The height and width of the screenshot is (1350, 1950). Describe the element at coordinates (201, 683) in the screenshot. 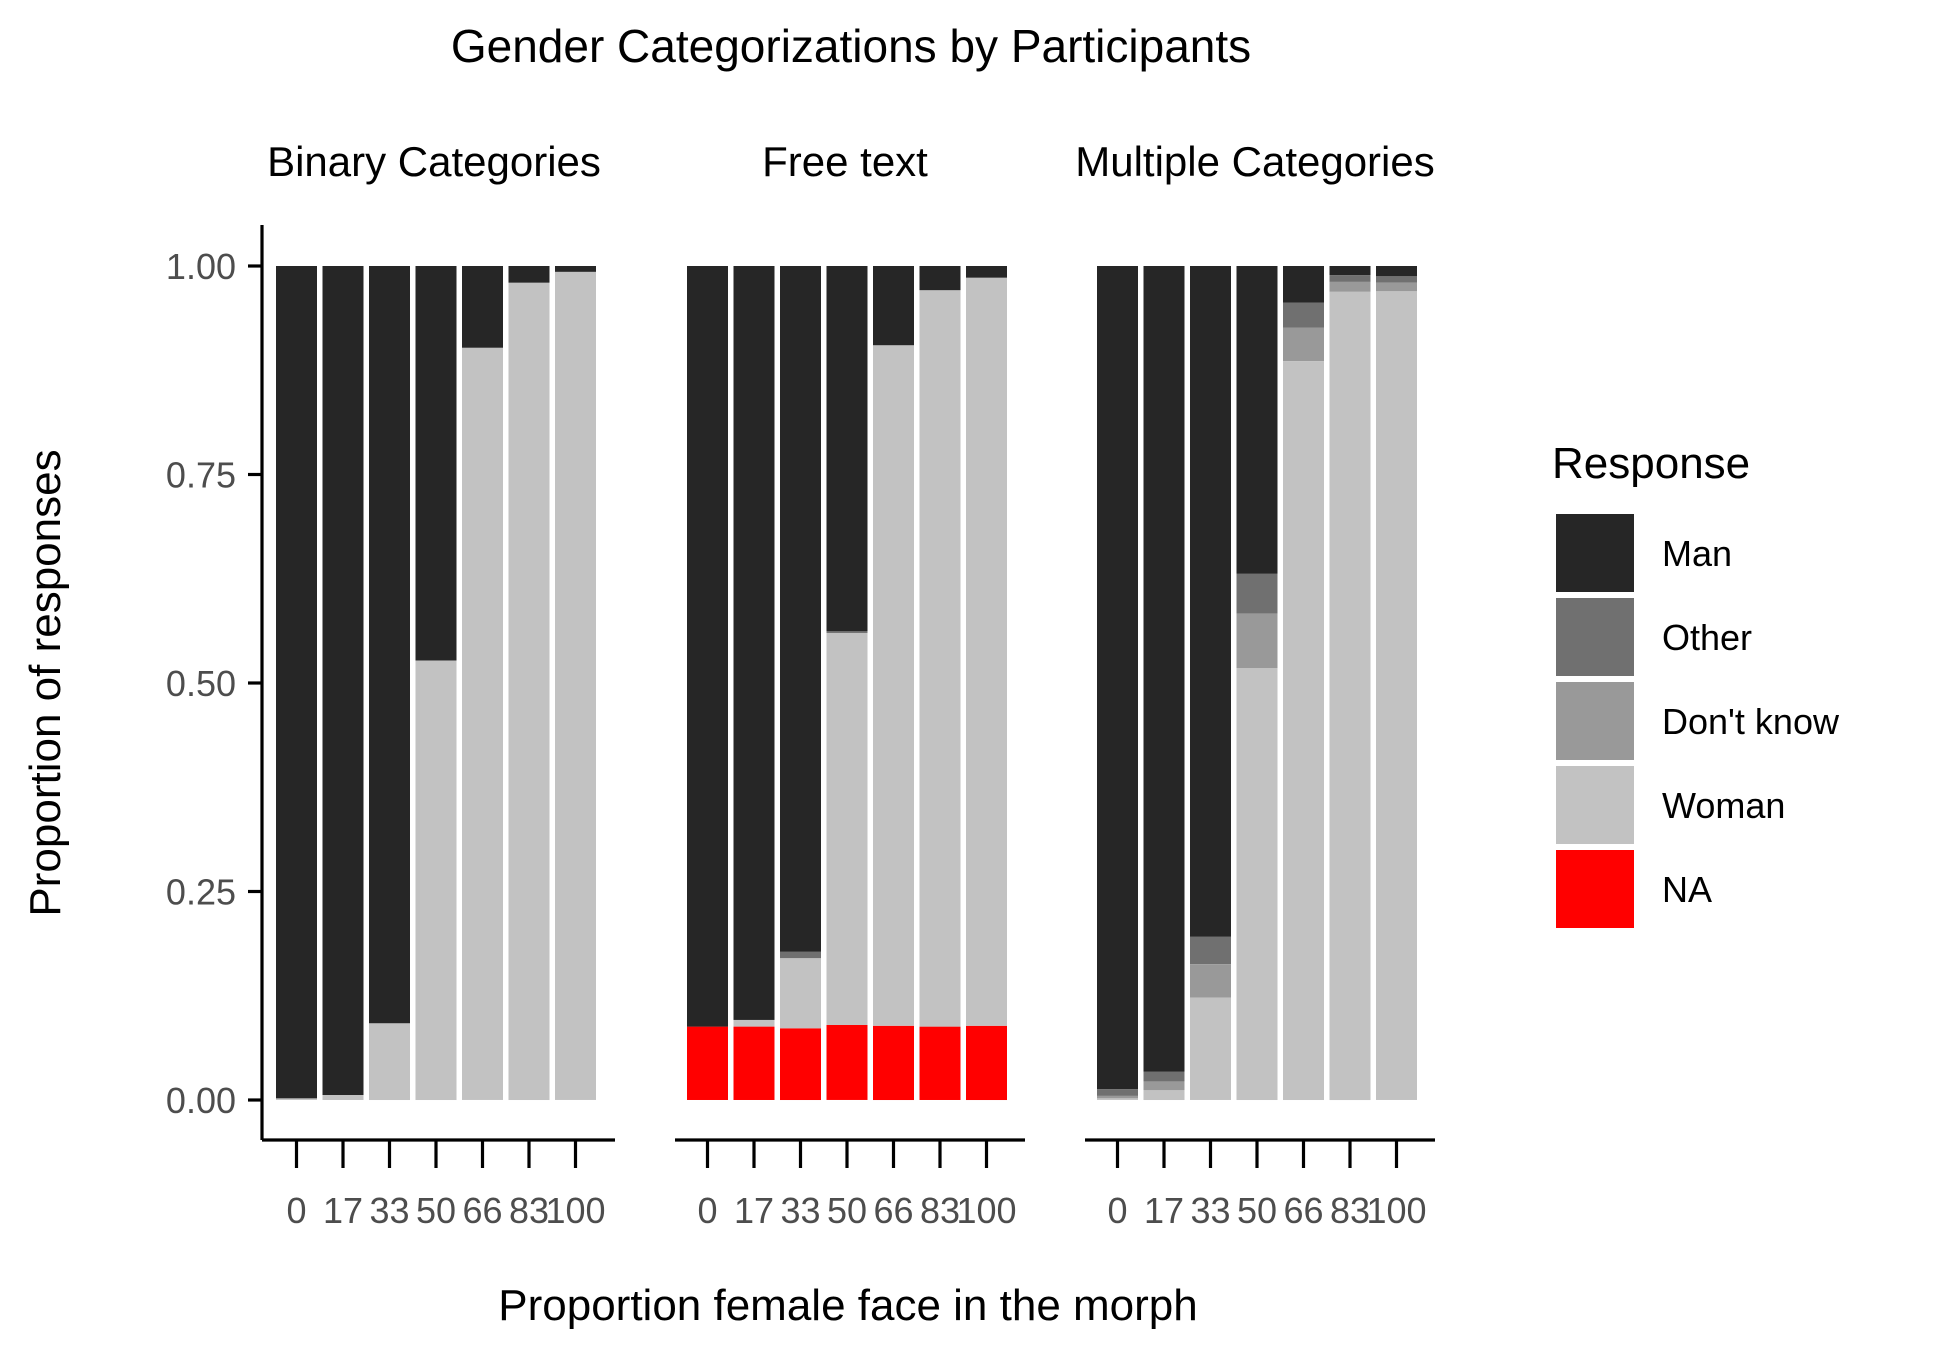

I see `y-tick-label: 0.50` at that location.